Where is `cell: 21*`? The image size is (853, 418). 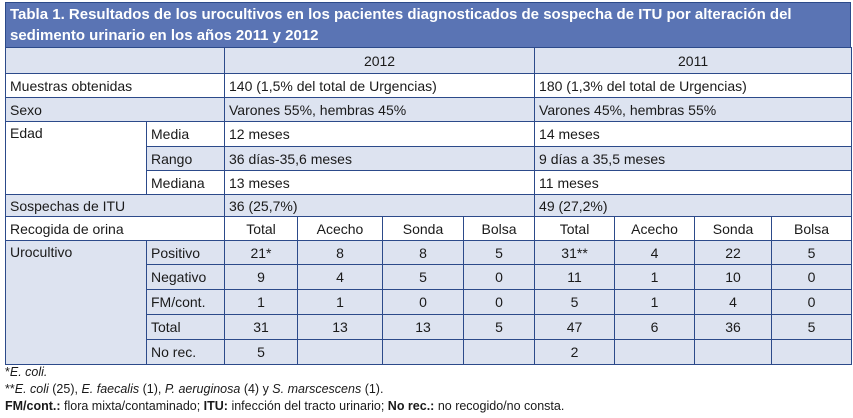
cell: 21* is located at coordinates (261, 252).